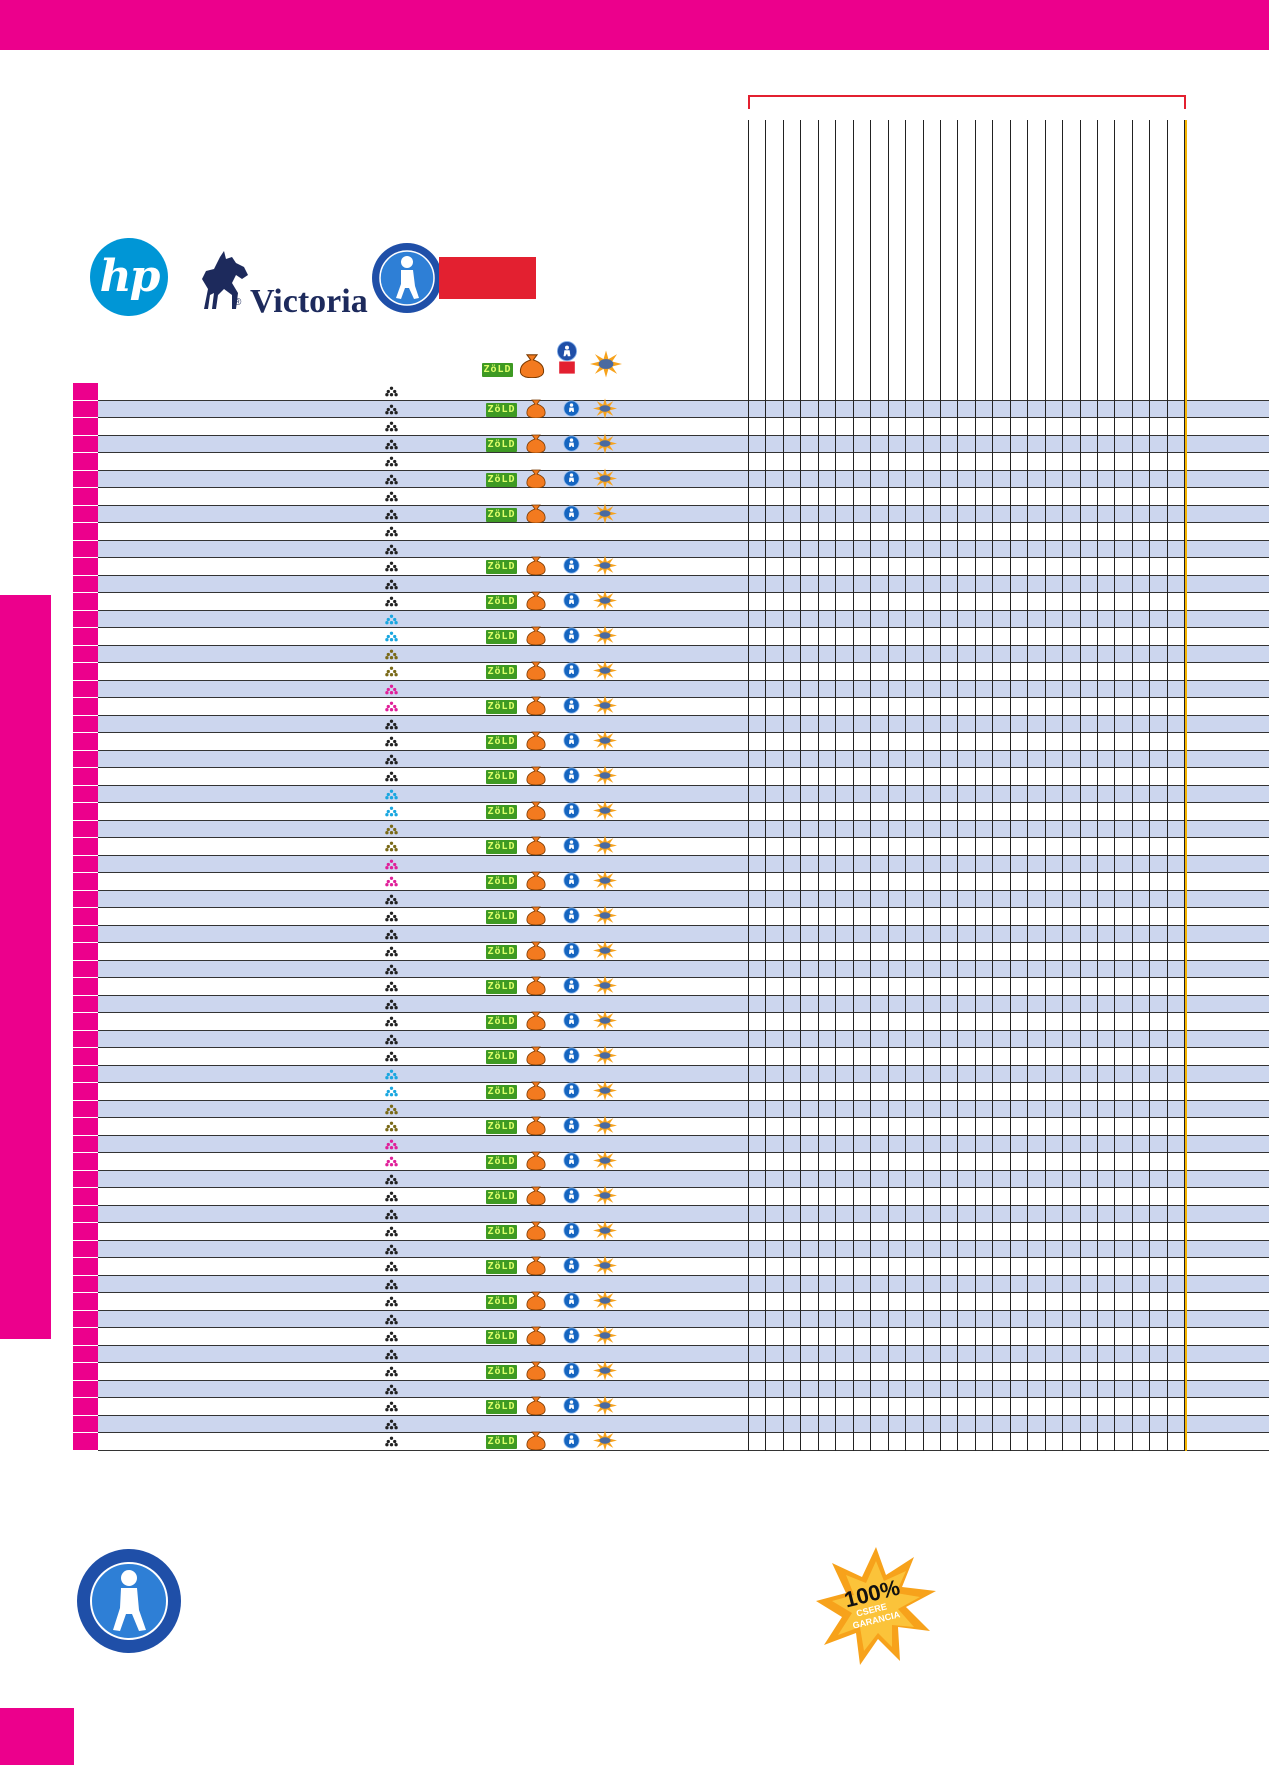 This screenshot has width=1269, height=1765. Describe the element at coordinates (129, 277) in the screenshot. I see `hp-logo: hp` at that location.